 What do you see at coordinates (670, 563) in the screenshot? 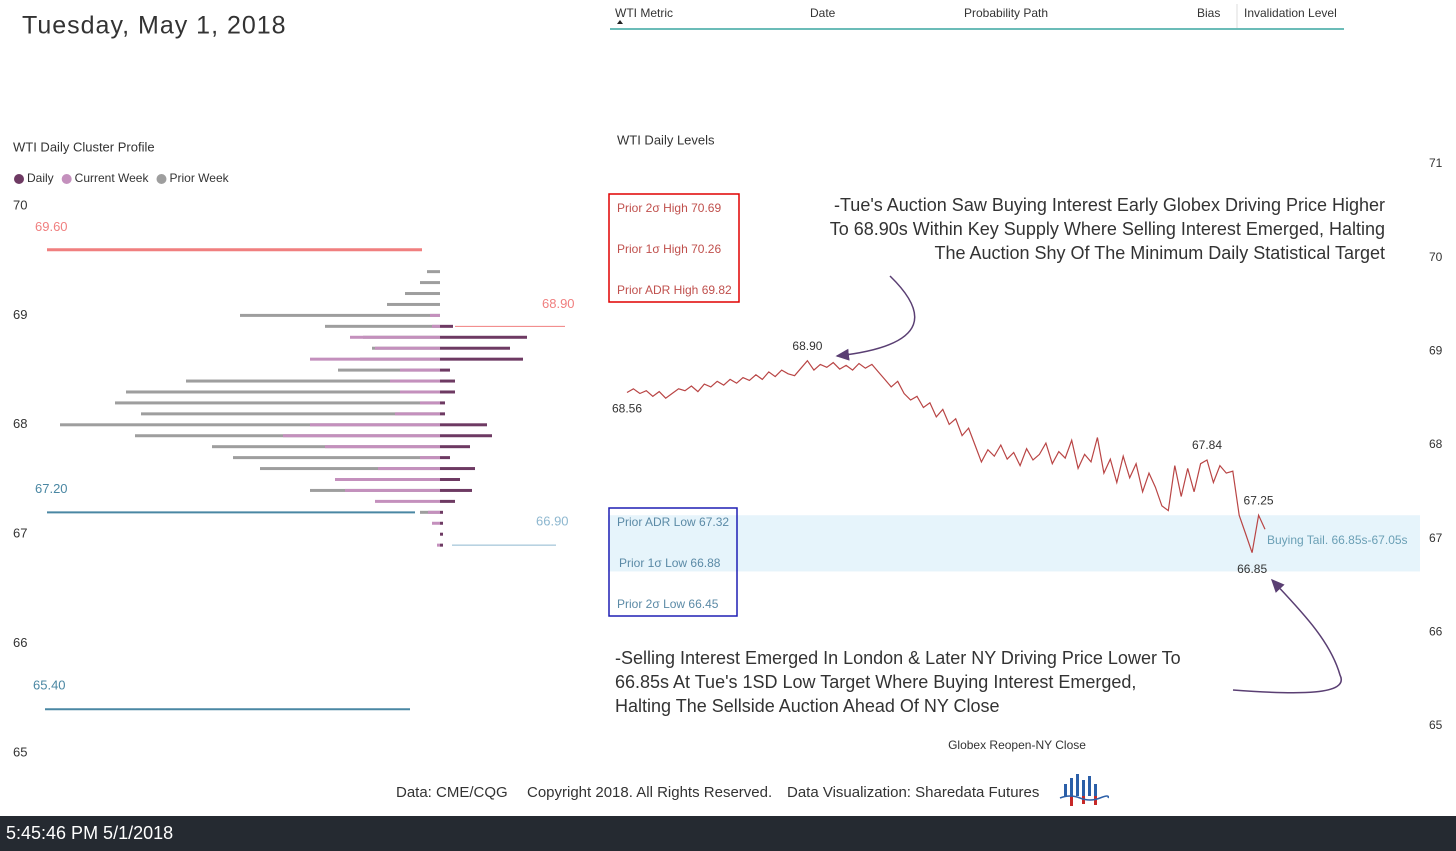
I see `level-text: Prior 1σ Low 66.88` at bounding box center [670, 563].